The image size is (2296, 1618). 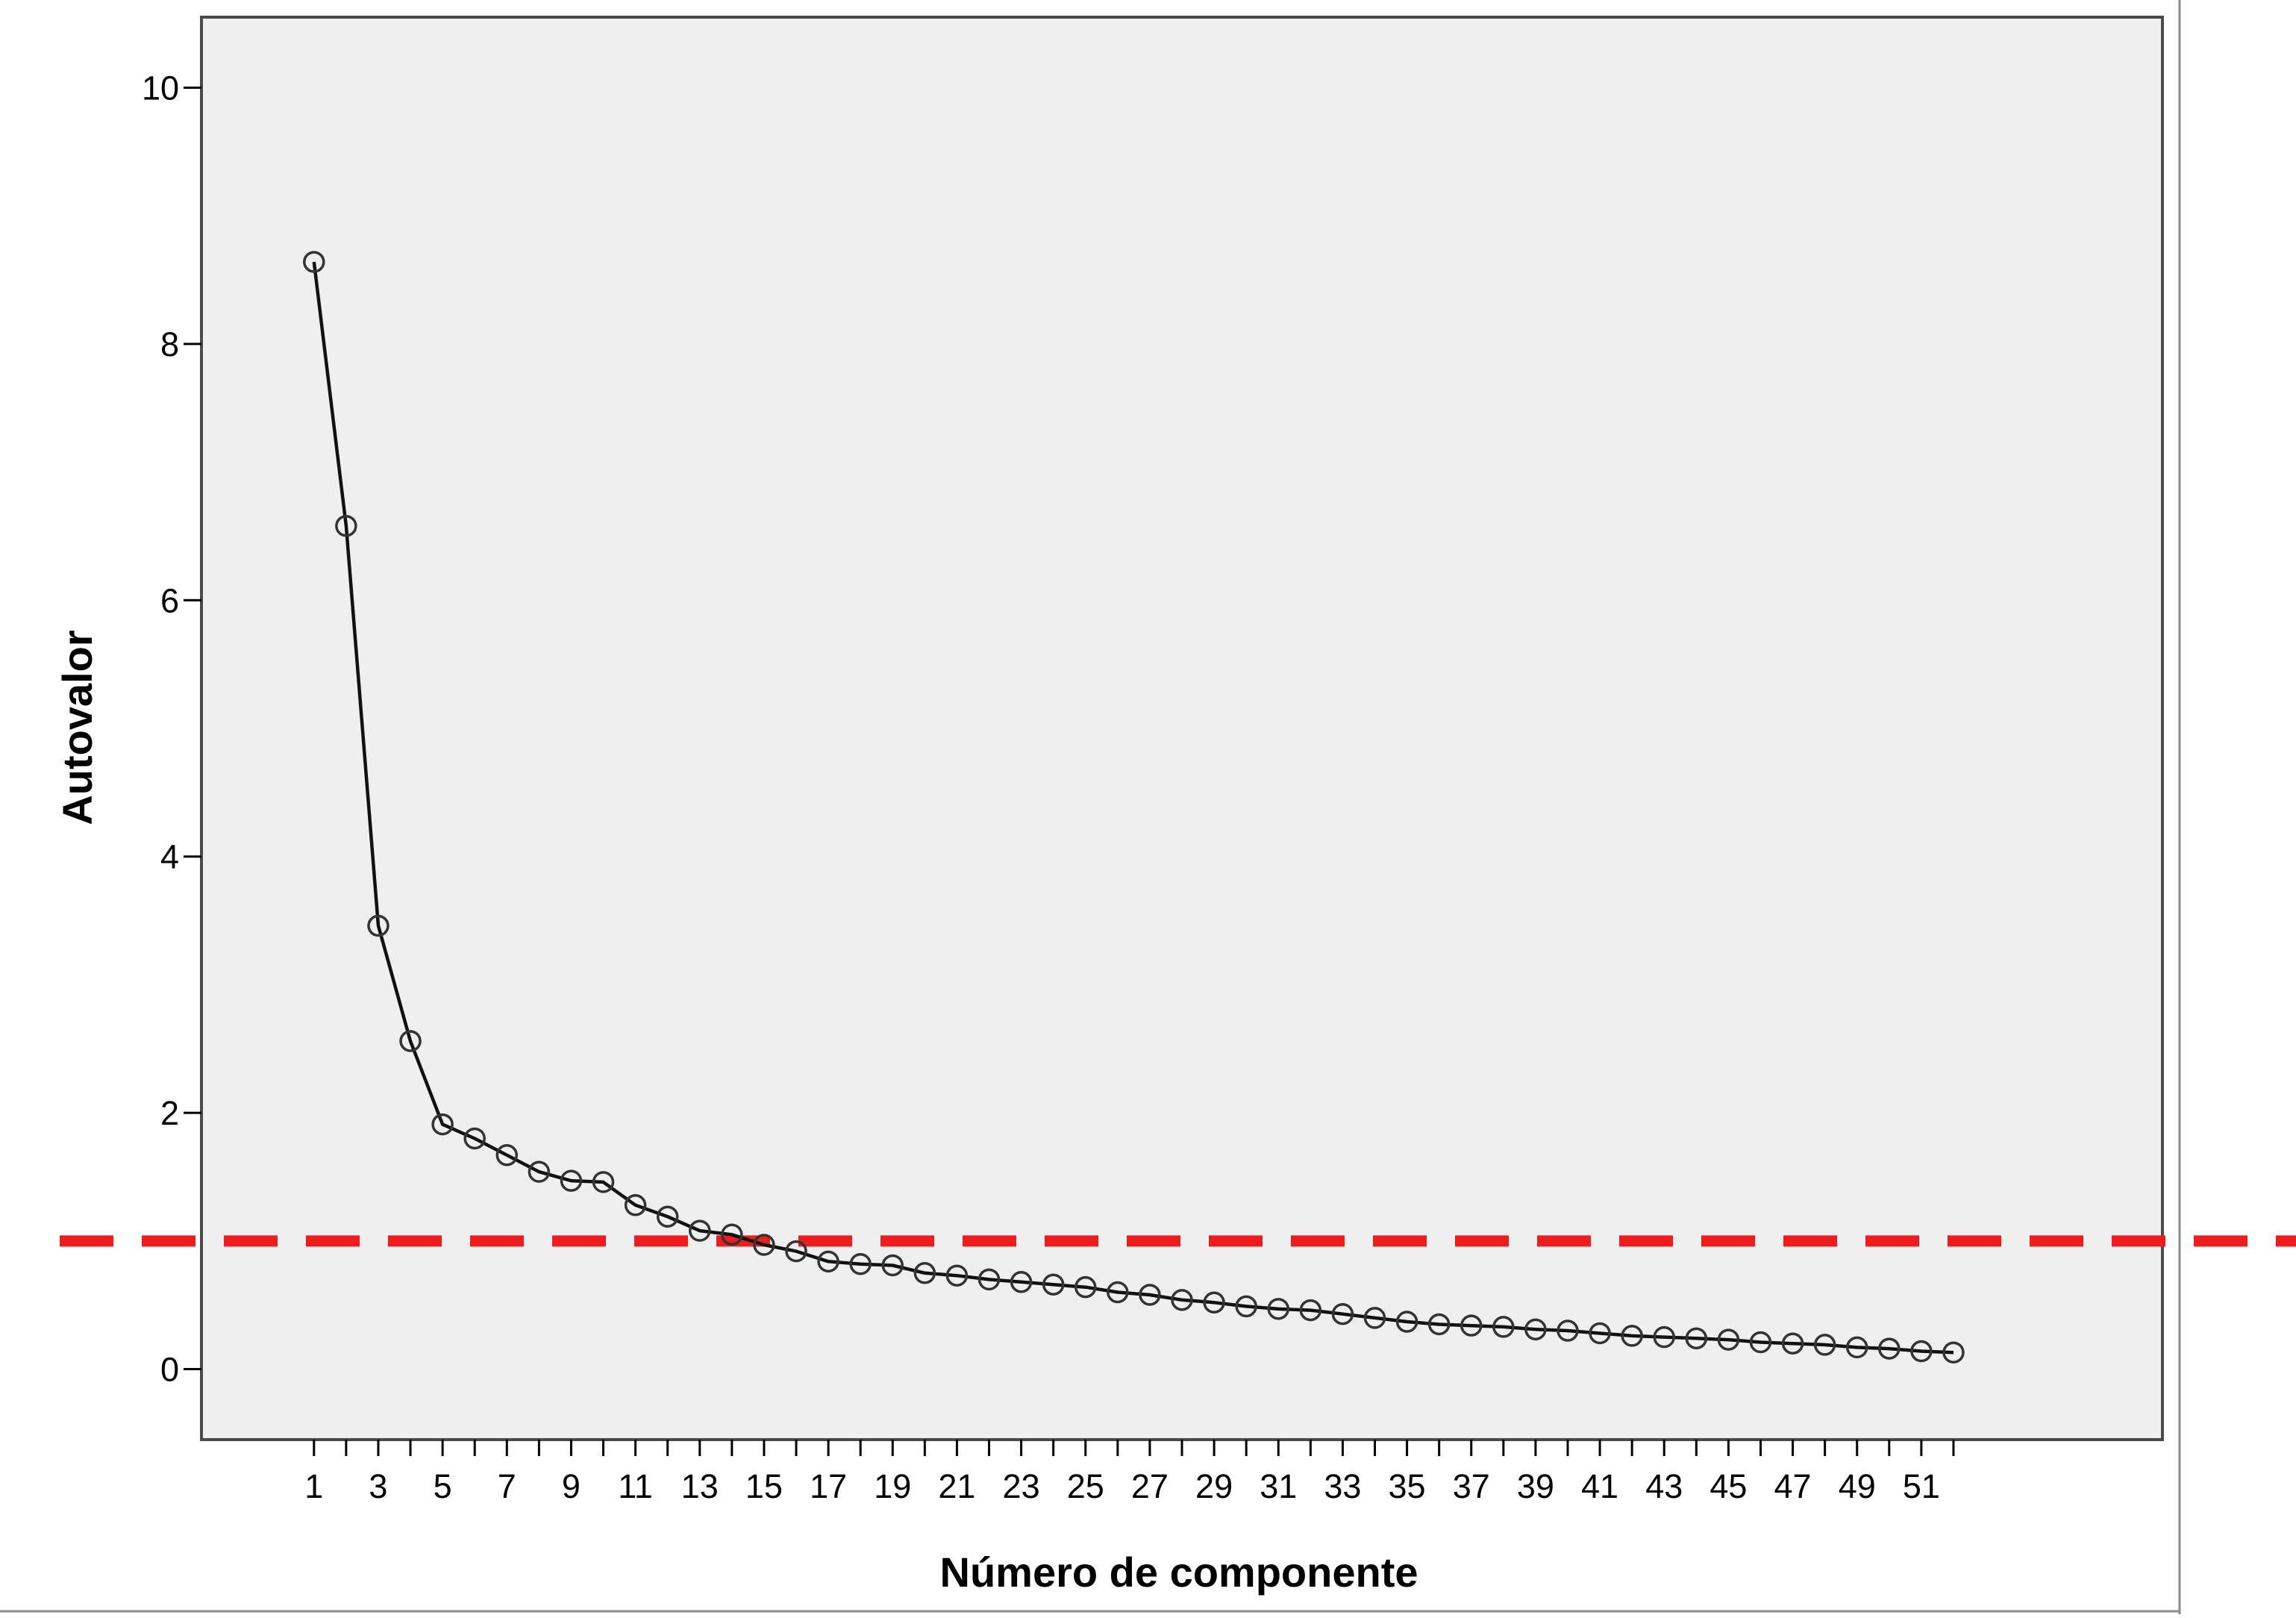 I want to click on y-axis-title: Autovalor, so click(x=77, y=728).